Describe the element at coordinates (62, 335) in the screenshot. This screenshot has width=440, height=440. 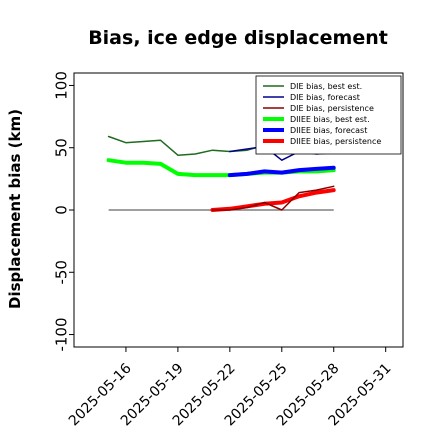
I see `y-tick-label: -100` at that location.